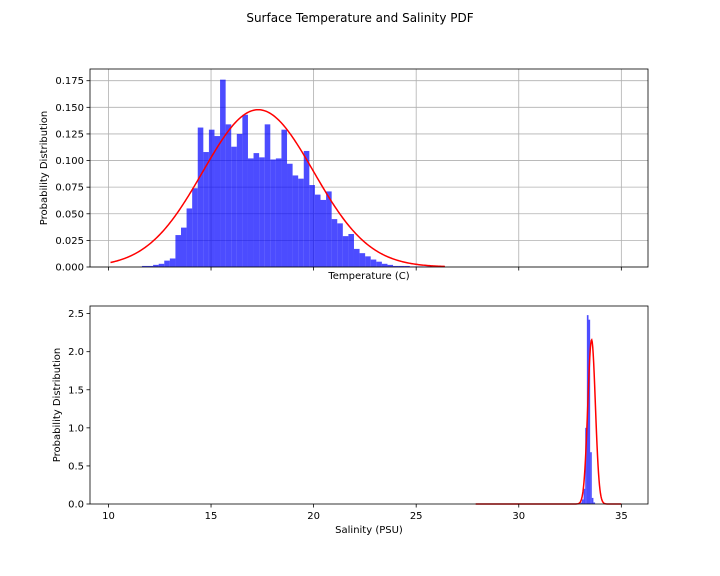  Describe the element at coordinates (76, 505) in the screenshot. I see `salinity-y-tick-label: 0.0` at that location.